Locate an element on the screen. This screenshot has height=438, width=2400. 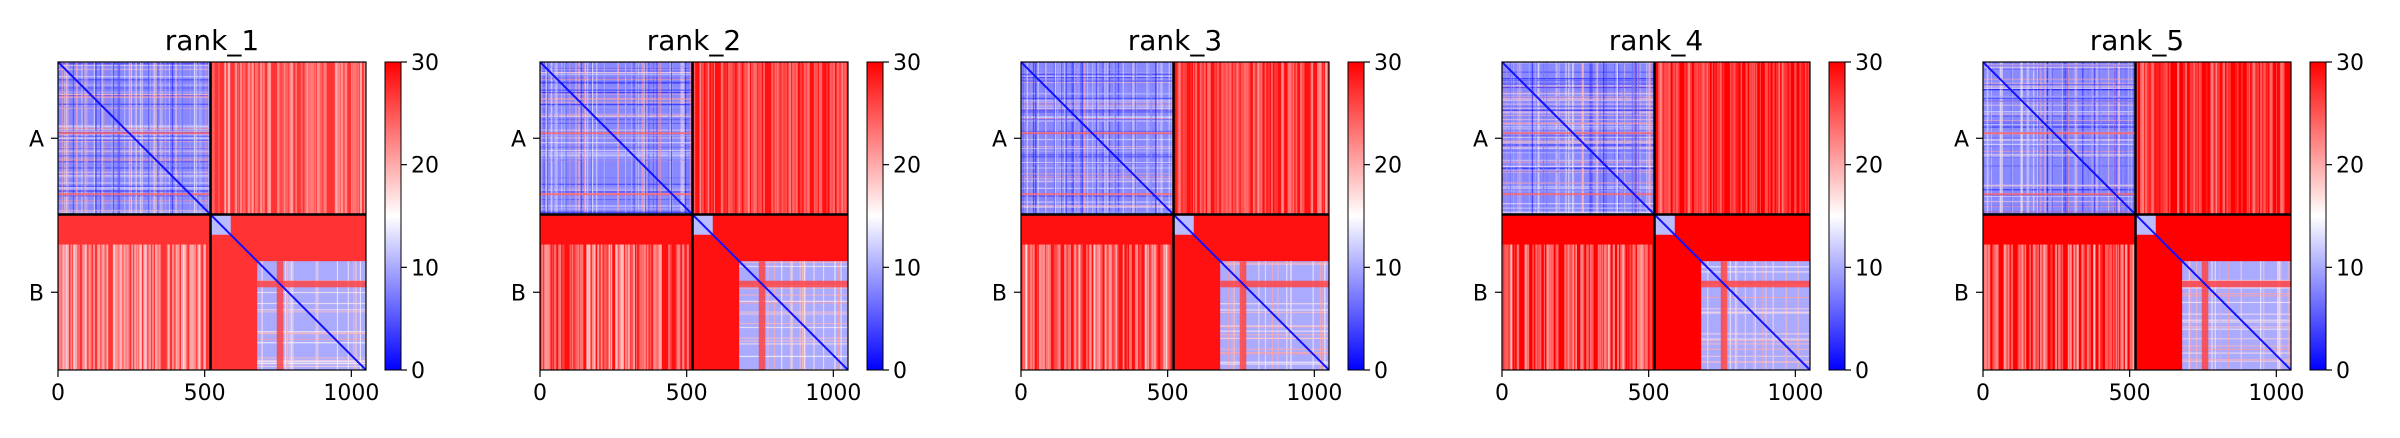
panel-title: rank_2 is located at coordinates (694, 40).